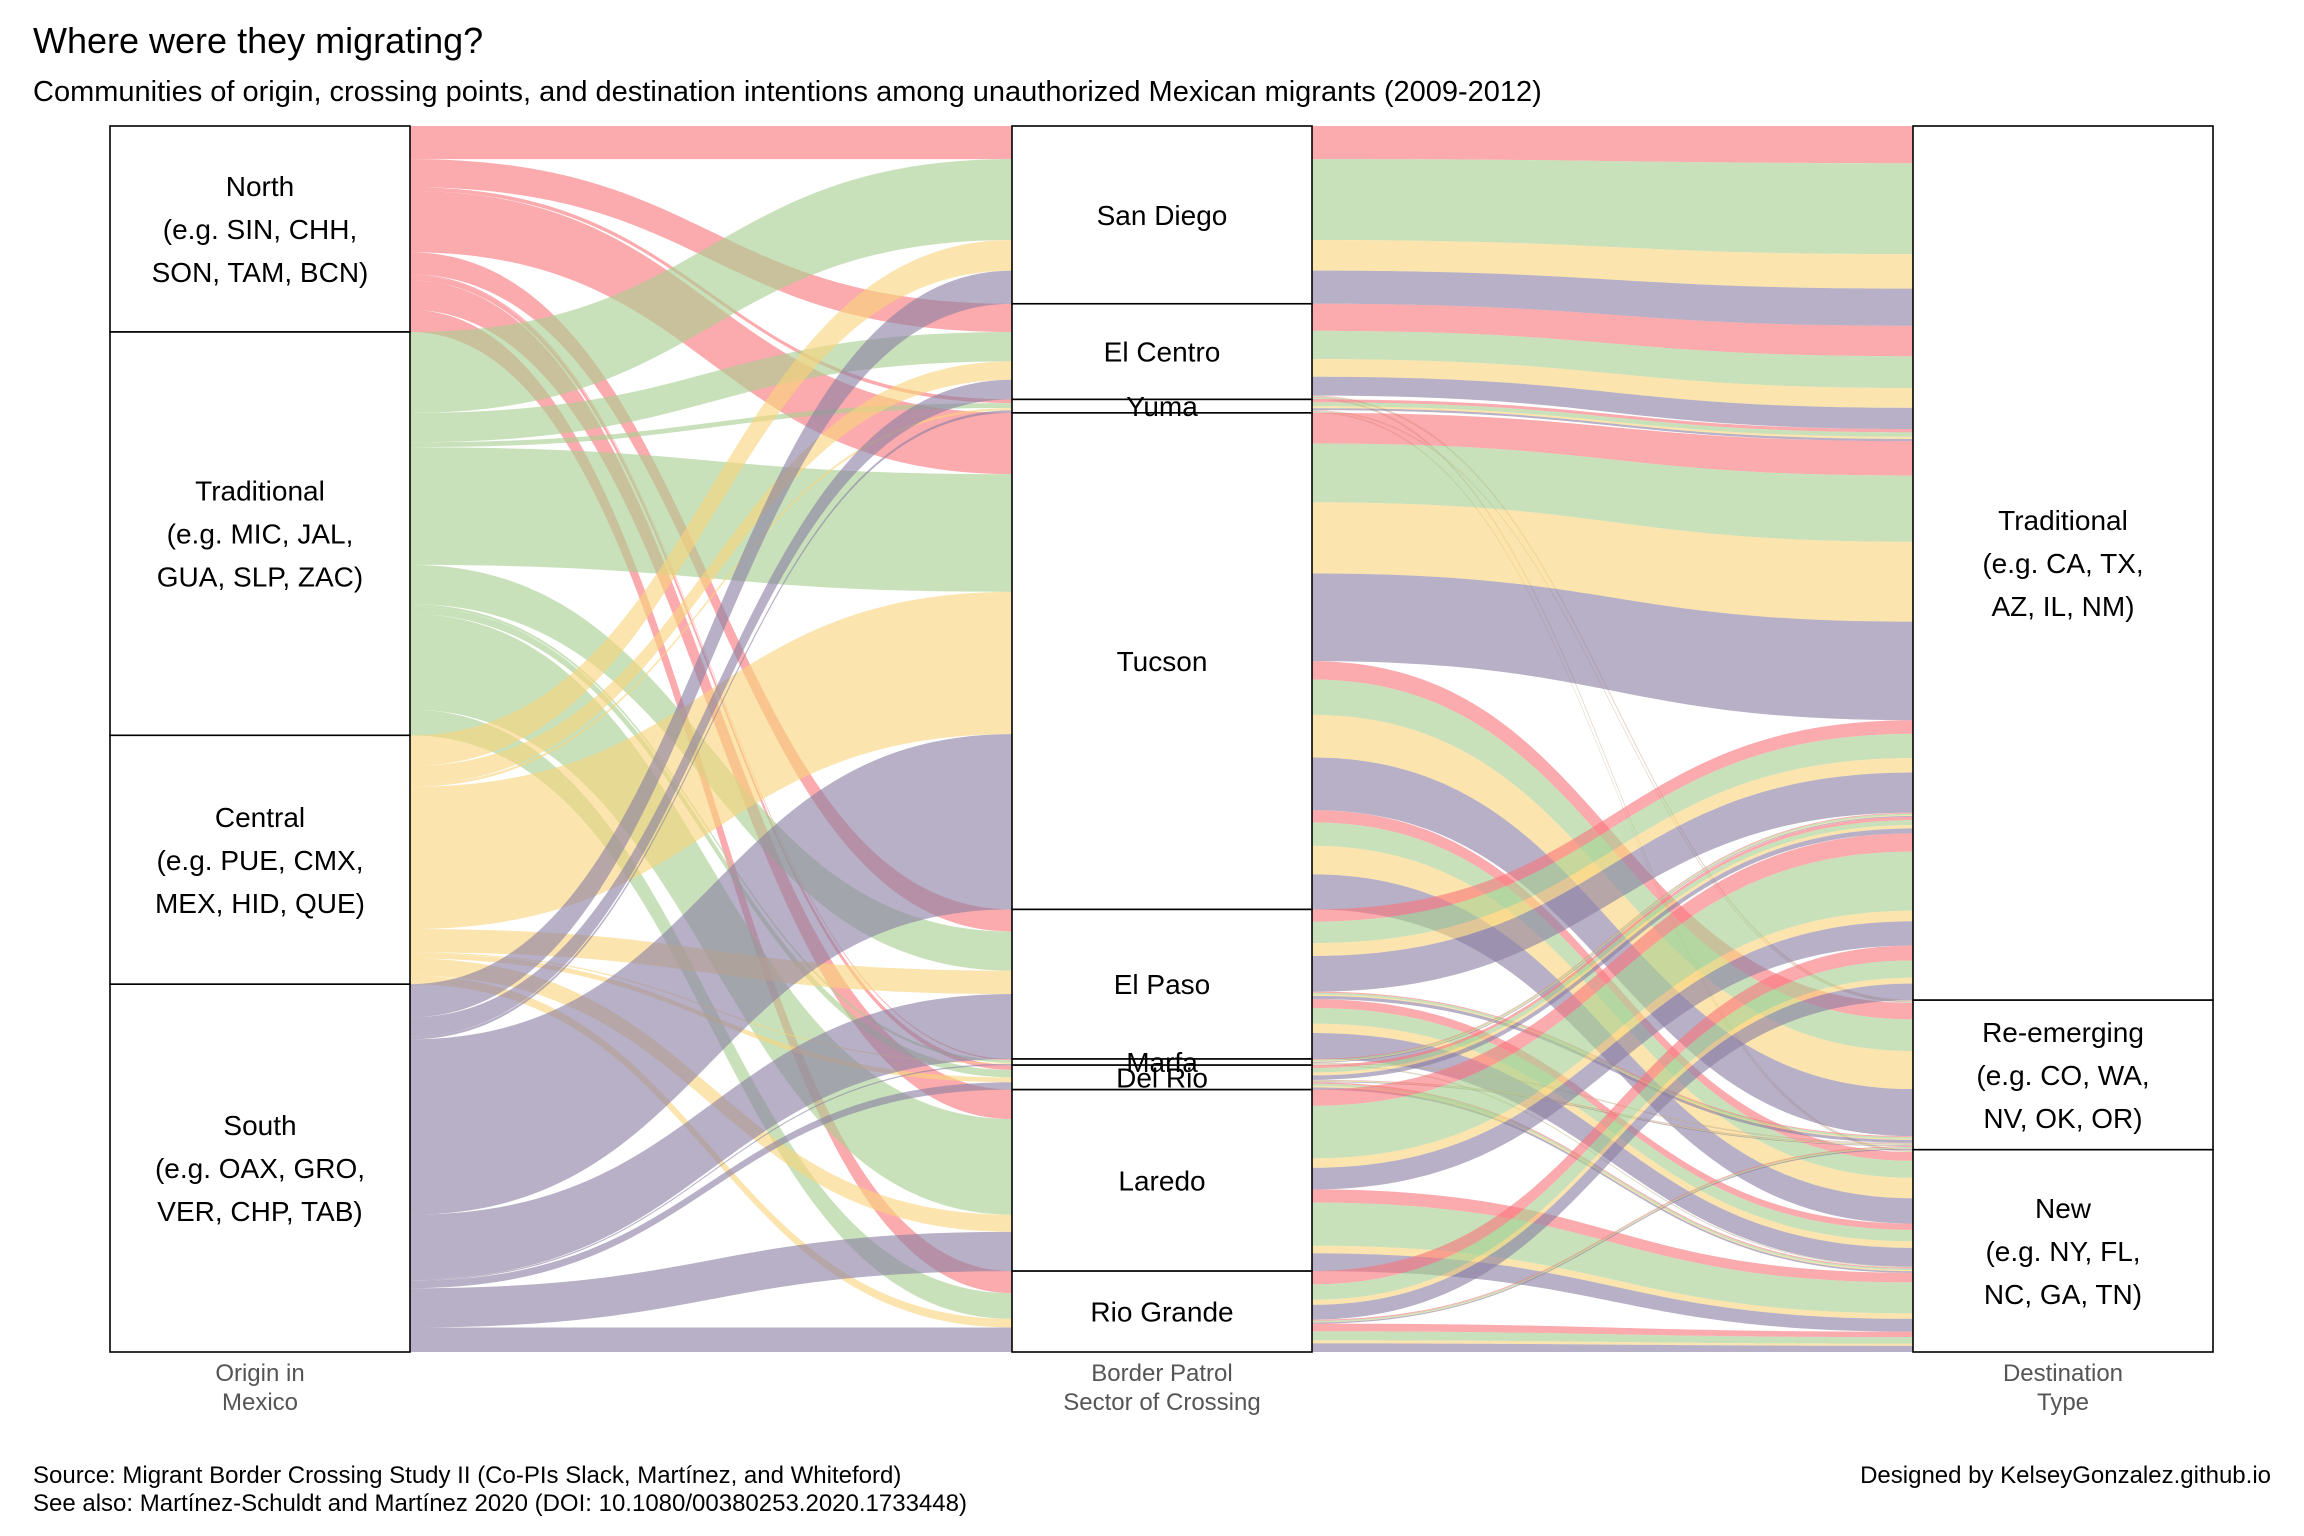 The width and height of the screenshot is (2304, 1536). What do you see at coordinates (1162, 1062) in the screenshot?
I see `node-label-sector-marfa: Marfa` at bounding box center [1162, 1062].